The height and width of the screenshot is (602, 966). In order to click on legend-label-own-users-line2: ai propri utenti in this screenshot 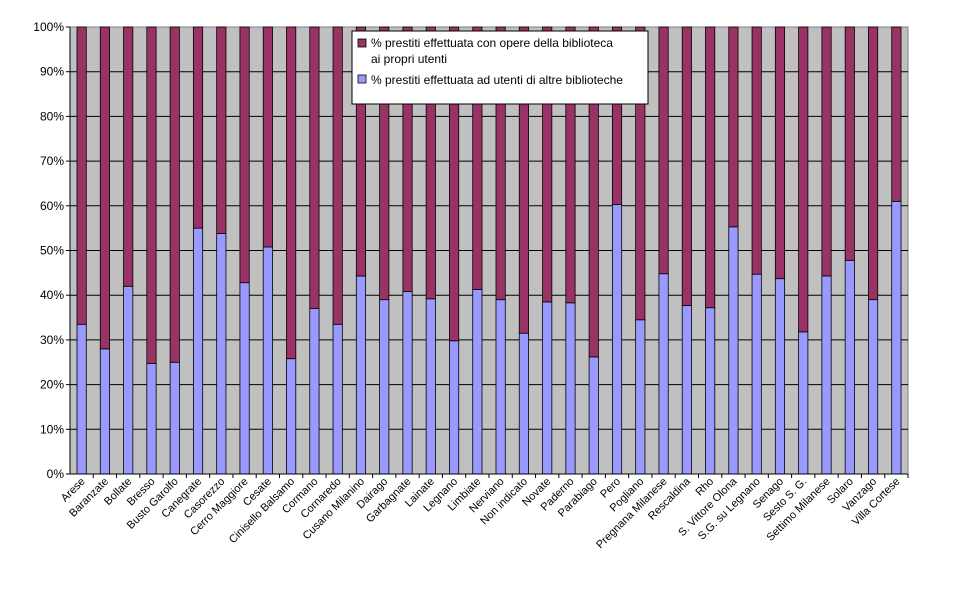, I will do `click(409, 59)`.